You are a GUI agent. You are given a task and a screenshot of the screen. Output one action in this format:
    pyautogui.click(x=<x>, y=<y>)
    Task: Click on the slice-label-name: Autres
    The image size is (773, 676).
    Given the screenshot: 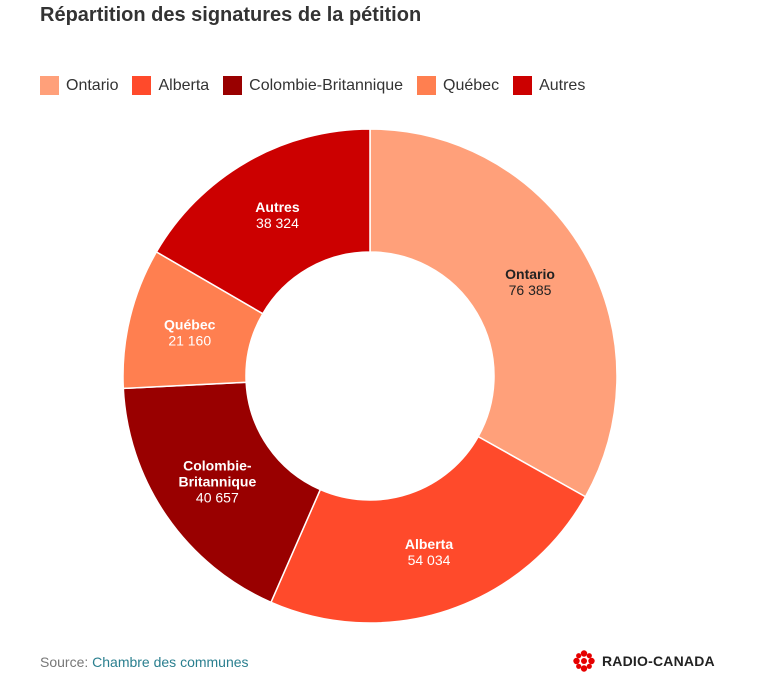 What is the action you would take?
    pyautogui.click(x=277, y=207)
    